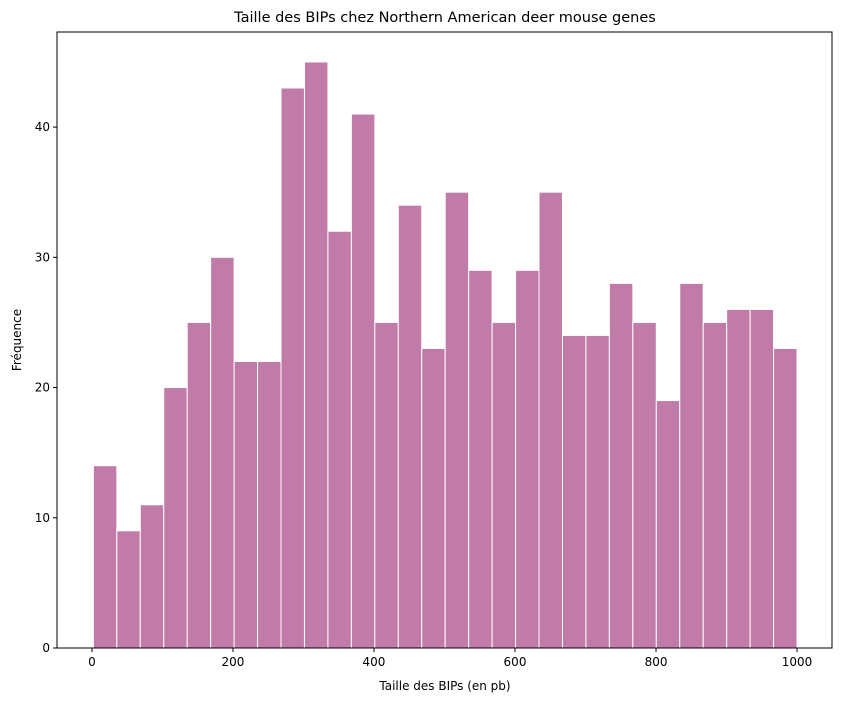  Describe the element at coordinates (42, 257) in the screenshot. I see `y-tick-label: 30` at that location.